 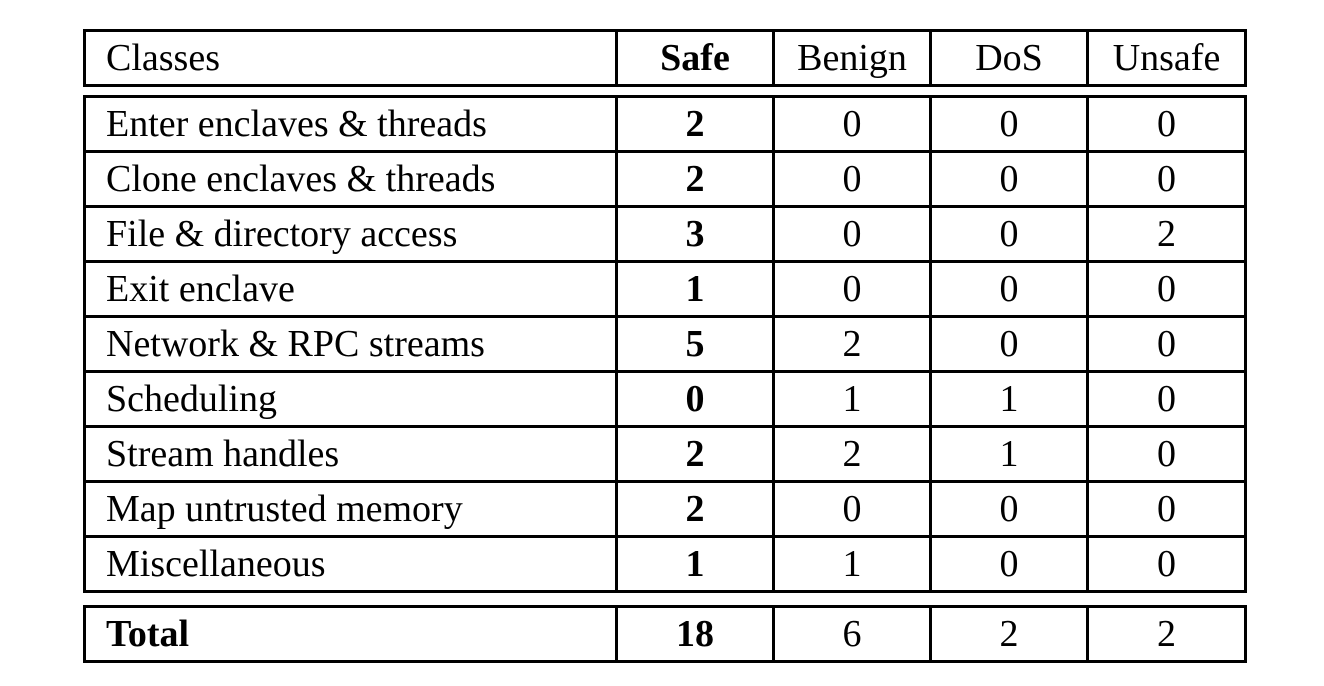 What do you see at coordinates (1009, 634) in the screenshot?
I see `total-dos: 2` at bounding box center [1009, 634].